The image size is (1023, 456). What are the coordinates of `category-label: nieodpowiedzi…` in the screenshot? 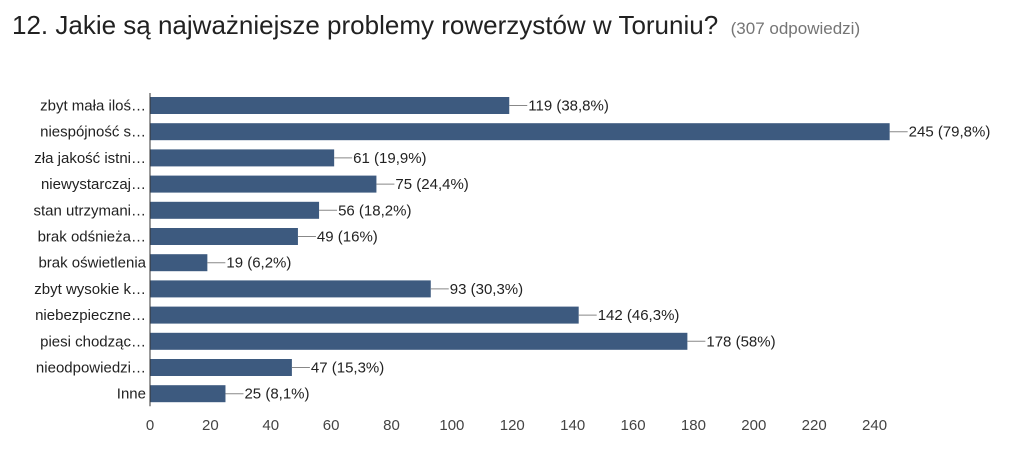 It's located at (91, 368).